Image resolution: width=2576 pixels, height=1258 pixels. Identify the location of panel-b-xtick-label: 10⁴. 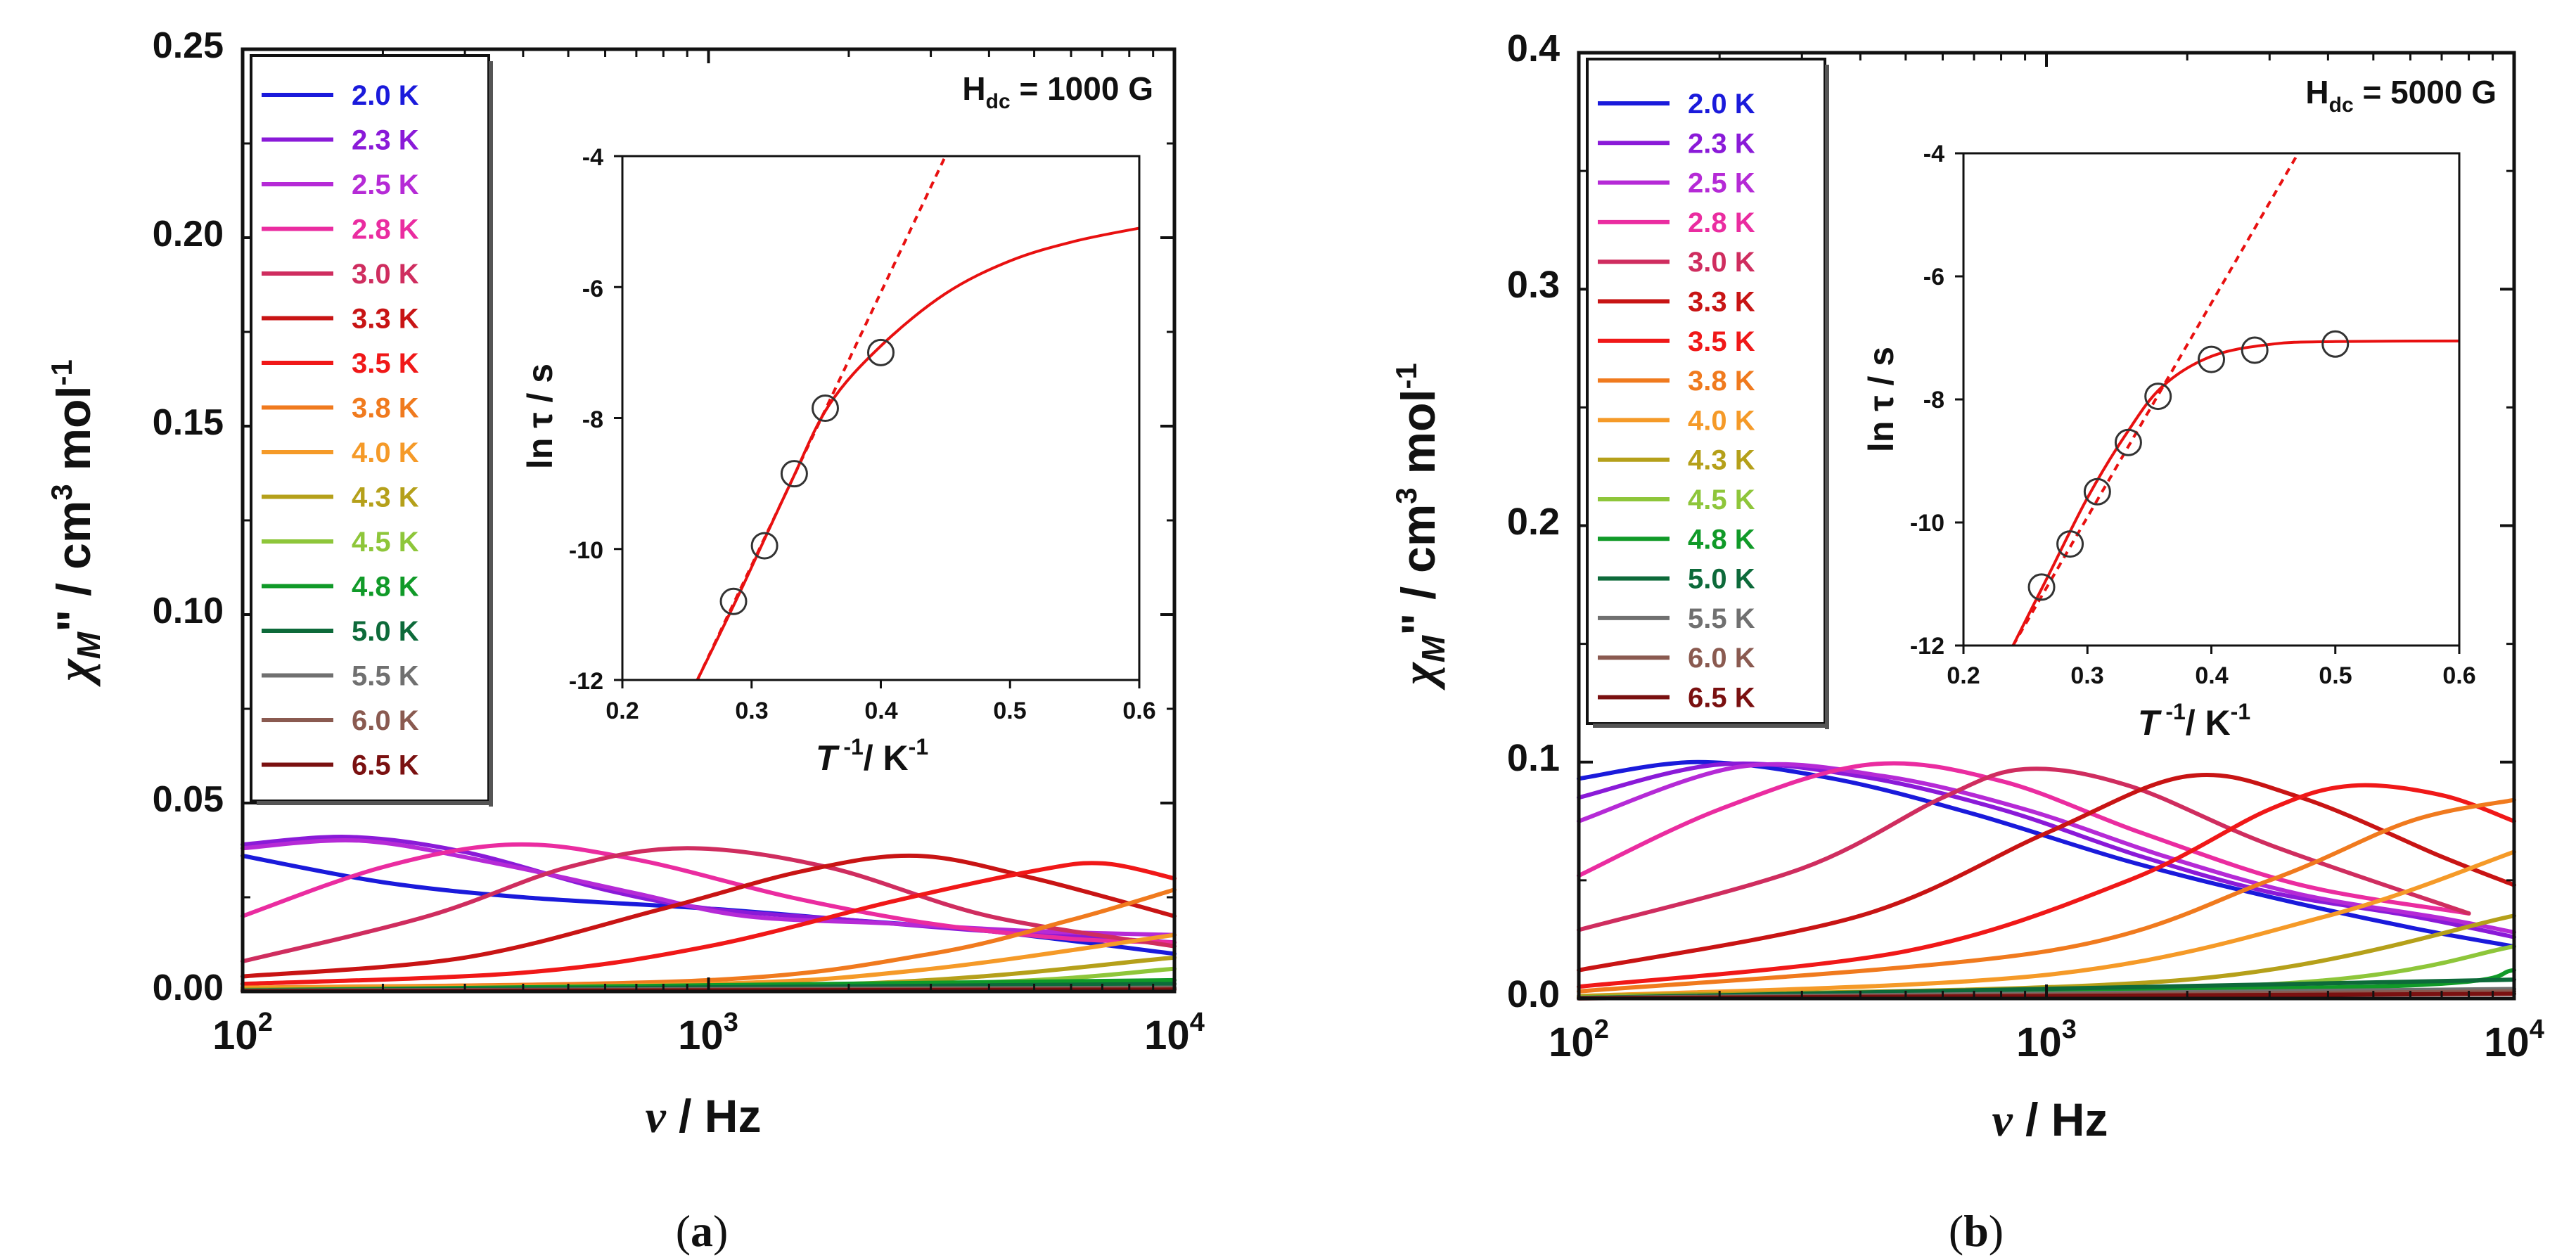
(2514, 1040).